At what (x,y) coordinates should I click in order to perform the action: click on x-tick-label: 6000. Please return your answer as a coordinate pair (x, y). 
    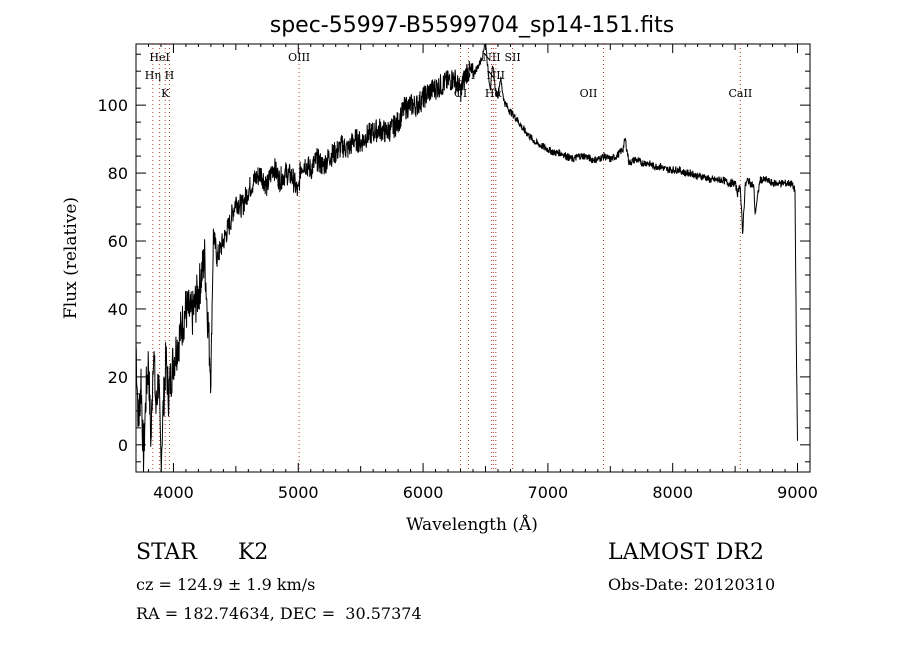
    Looking at the image, I should click on (423, 492).